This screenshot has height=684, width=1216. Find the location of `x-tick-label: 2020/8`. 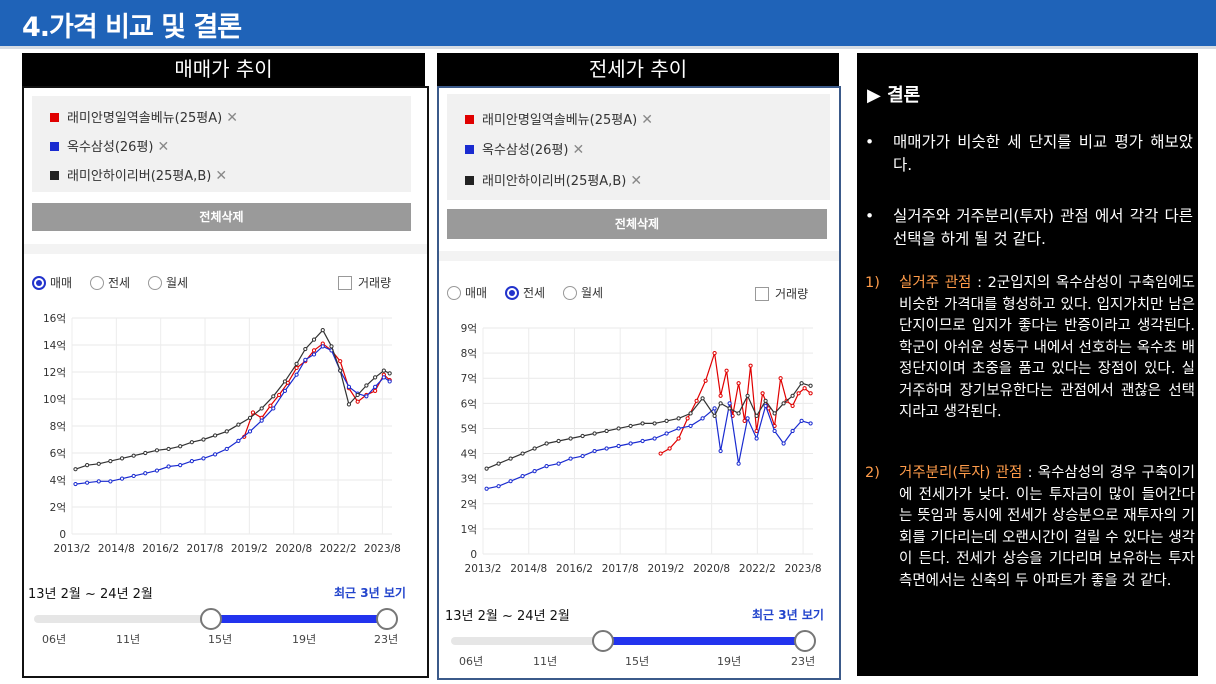

x-tick-label: 2020/8 is located at coordinates (293, 549).